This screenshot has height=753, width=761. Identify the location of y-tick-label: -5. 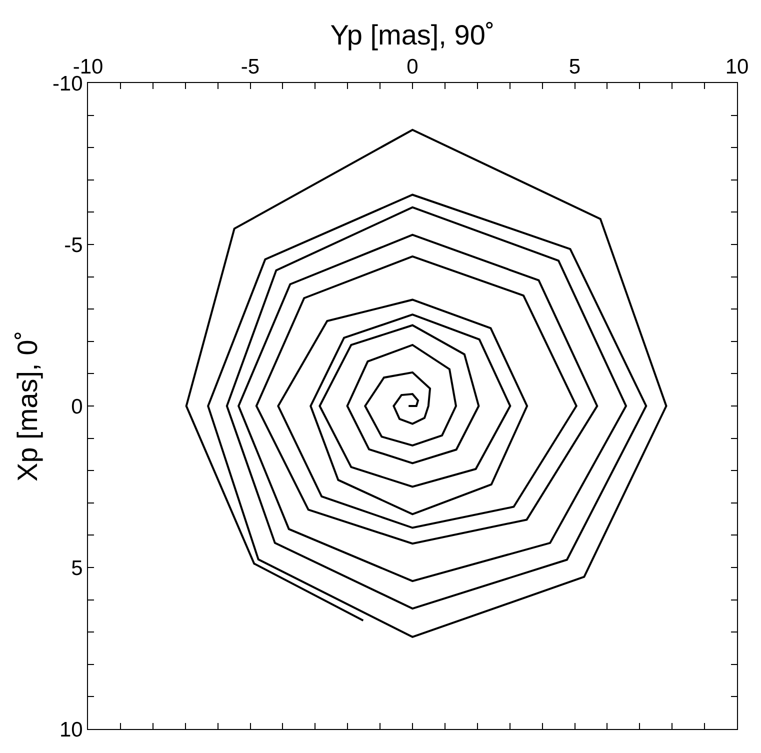
(73, 245).